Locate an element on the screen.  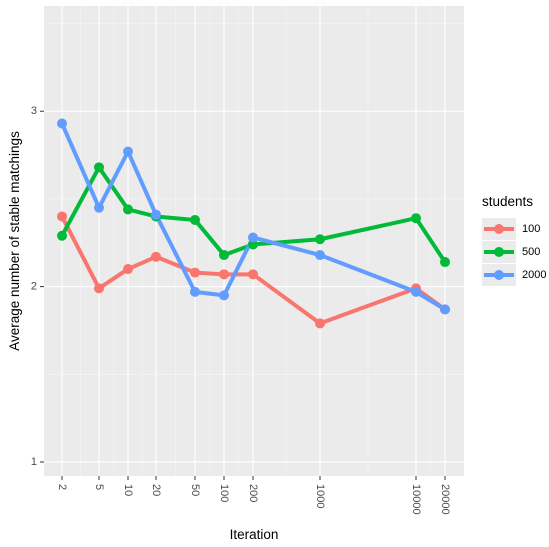
x-tick-labels: 2 5 10 20 50 100 200 1000 10000 20000 is located at coordinates (253, 499).